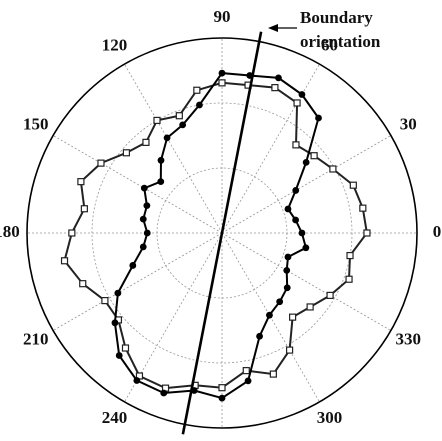 The width and height of the screenshot is (442, 441). Describe the element at coordinates (437, 231) in the screenshot. I see `theta-tick-label: 0` at that location.